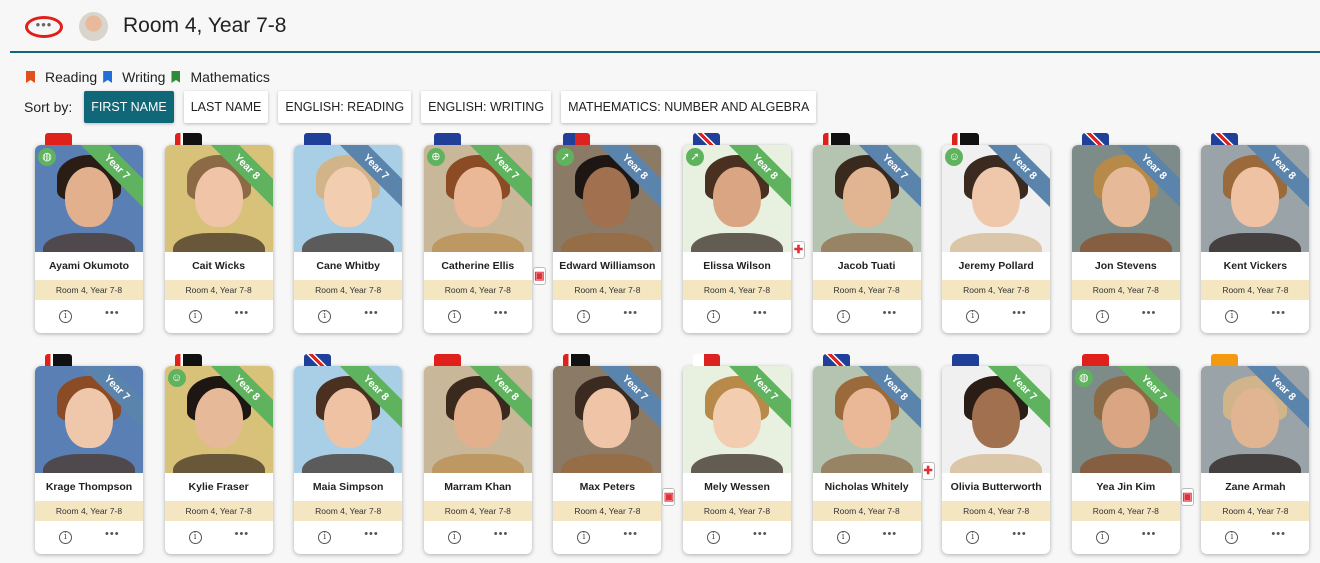 Image resolution: width=1320 pixels, height=563 pixels. Describe the element at coordinates (348, 266) in the screenshot. I see `student-name: Cane Whitby` at that location.